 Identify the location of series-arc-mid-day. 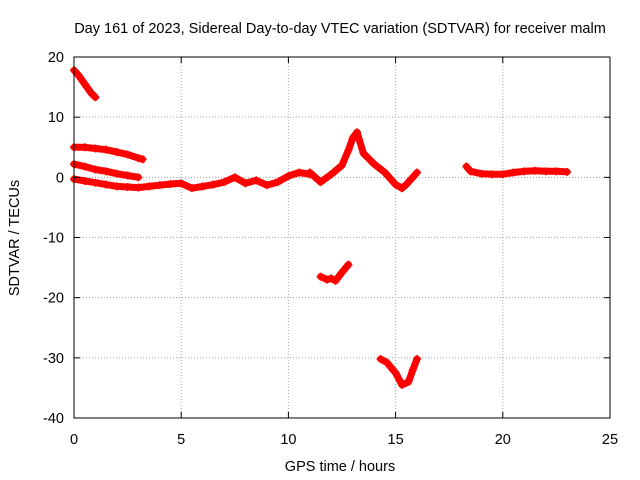
(245, 180).